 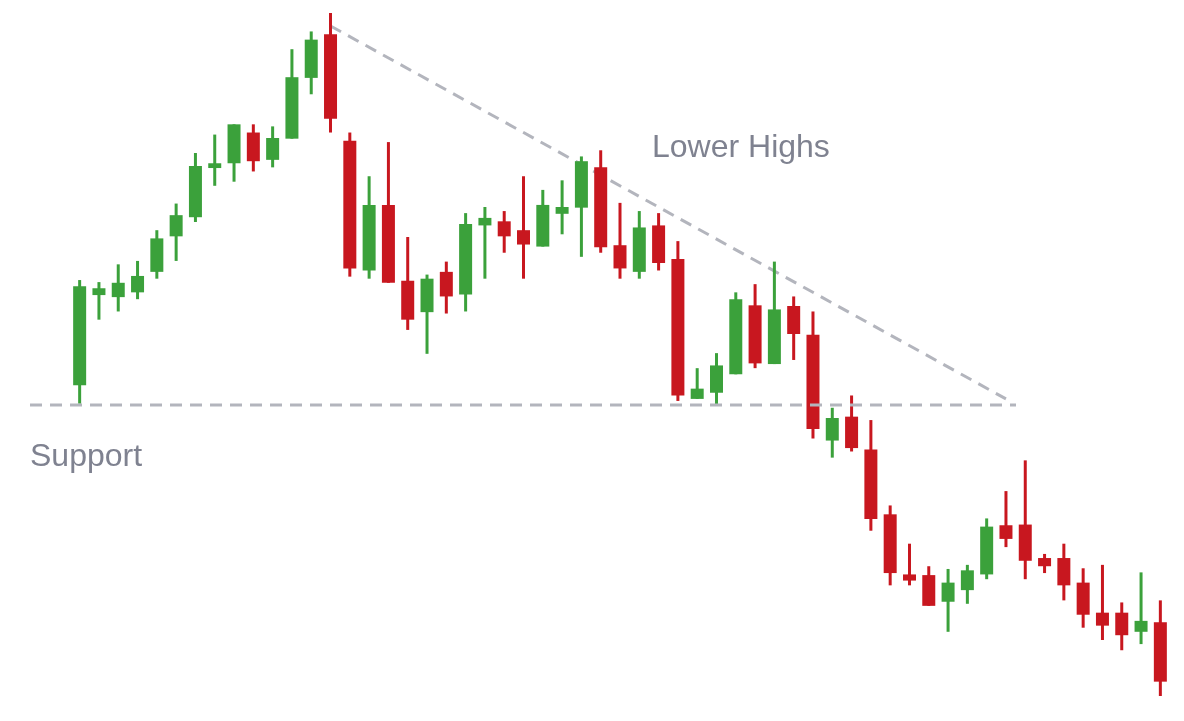 What do you see at coordinates (741, 145) in the screenshot?
I see `annotation: Lower Highs` at bounding box center [741, 145].